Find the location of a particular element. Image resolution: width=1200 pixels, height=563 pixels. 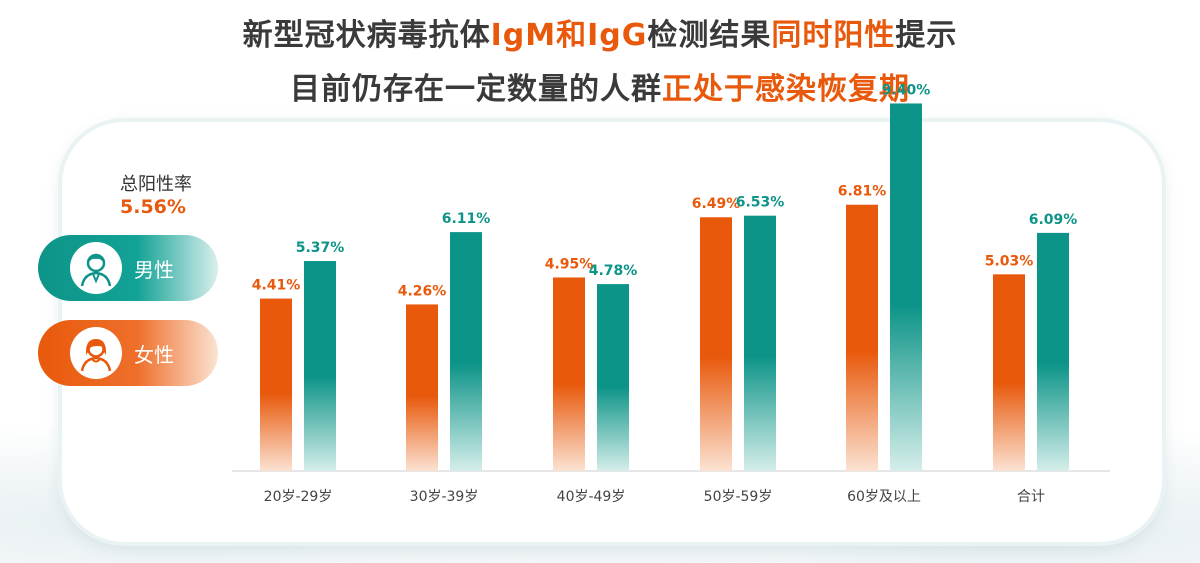

x-tick-label: 40岁-49岁 is located at coordinates (591, 497).